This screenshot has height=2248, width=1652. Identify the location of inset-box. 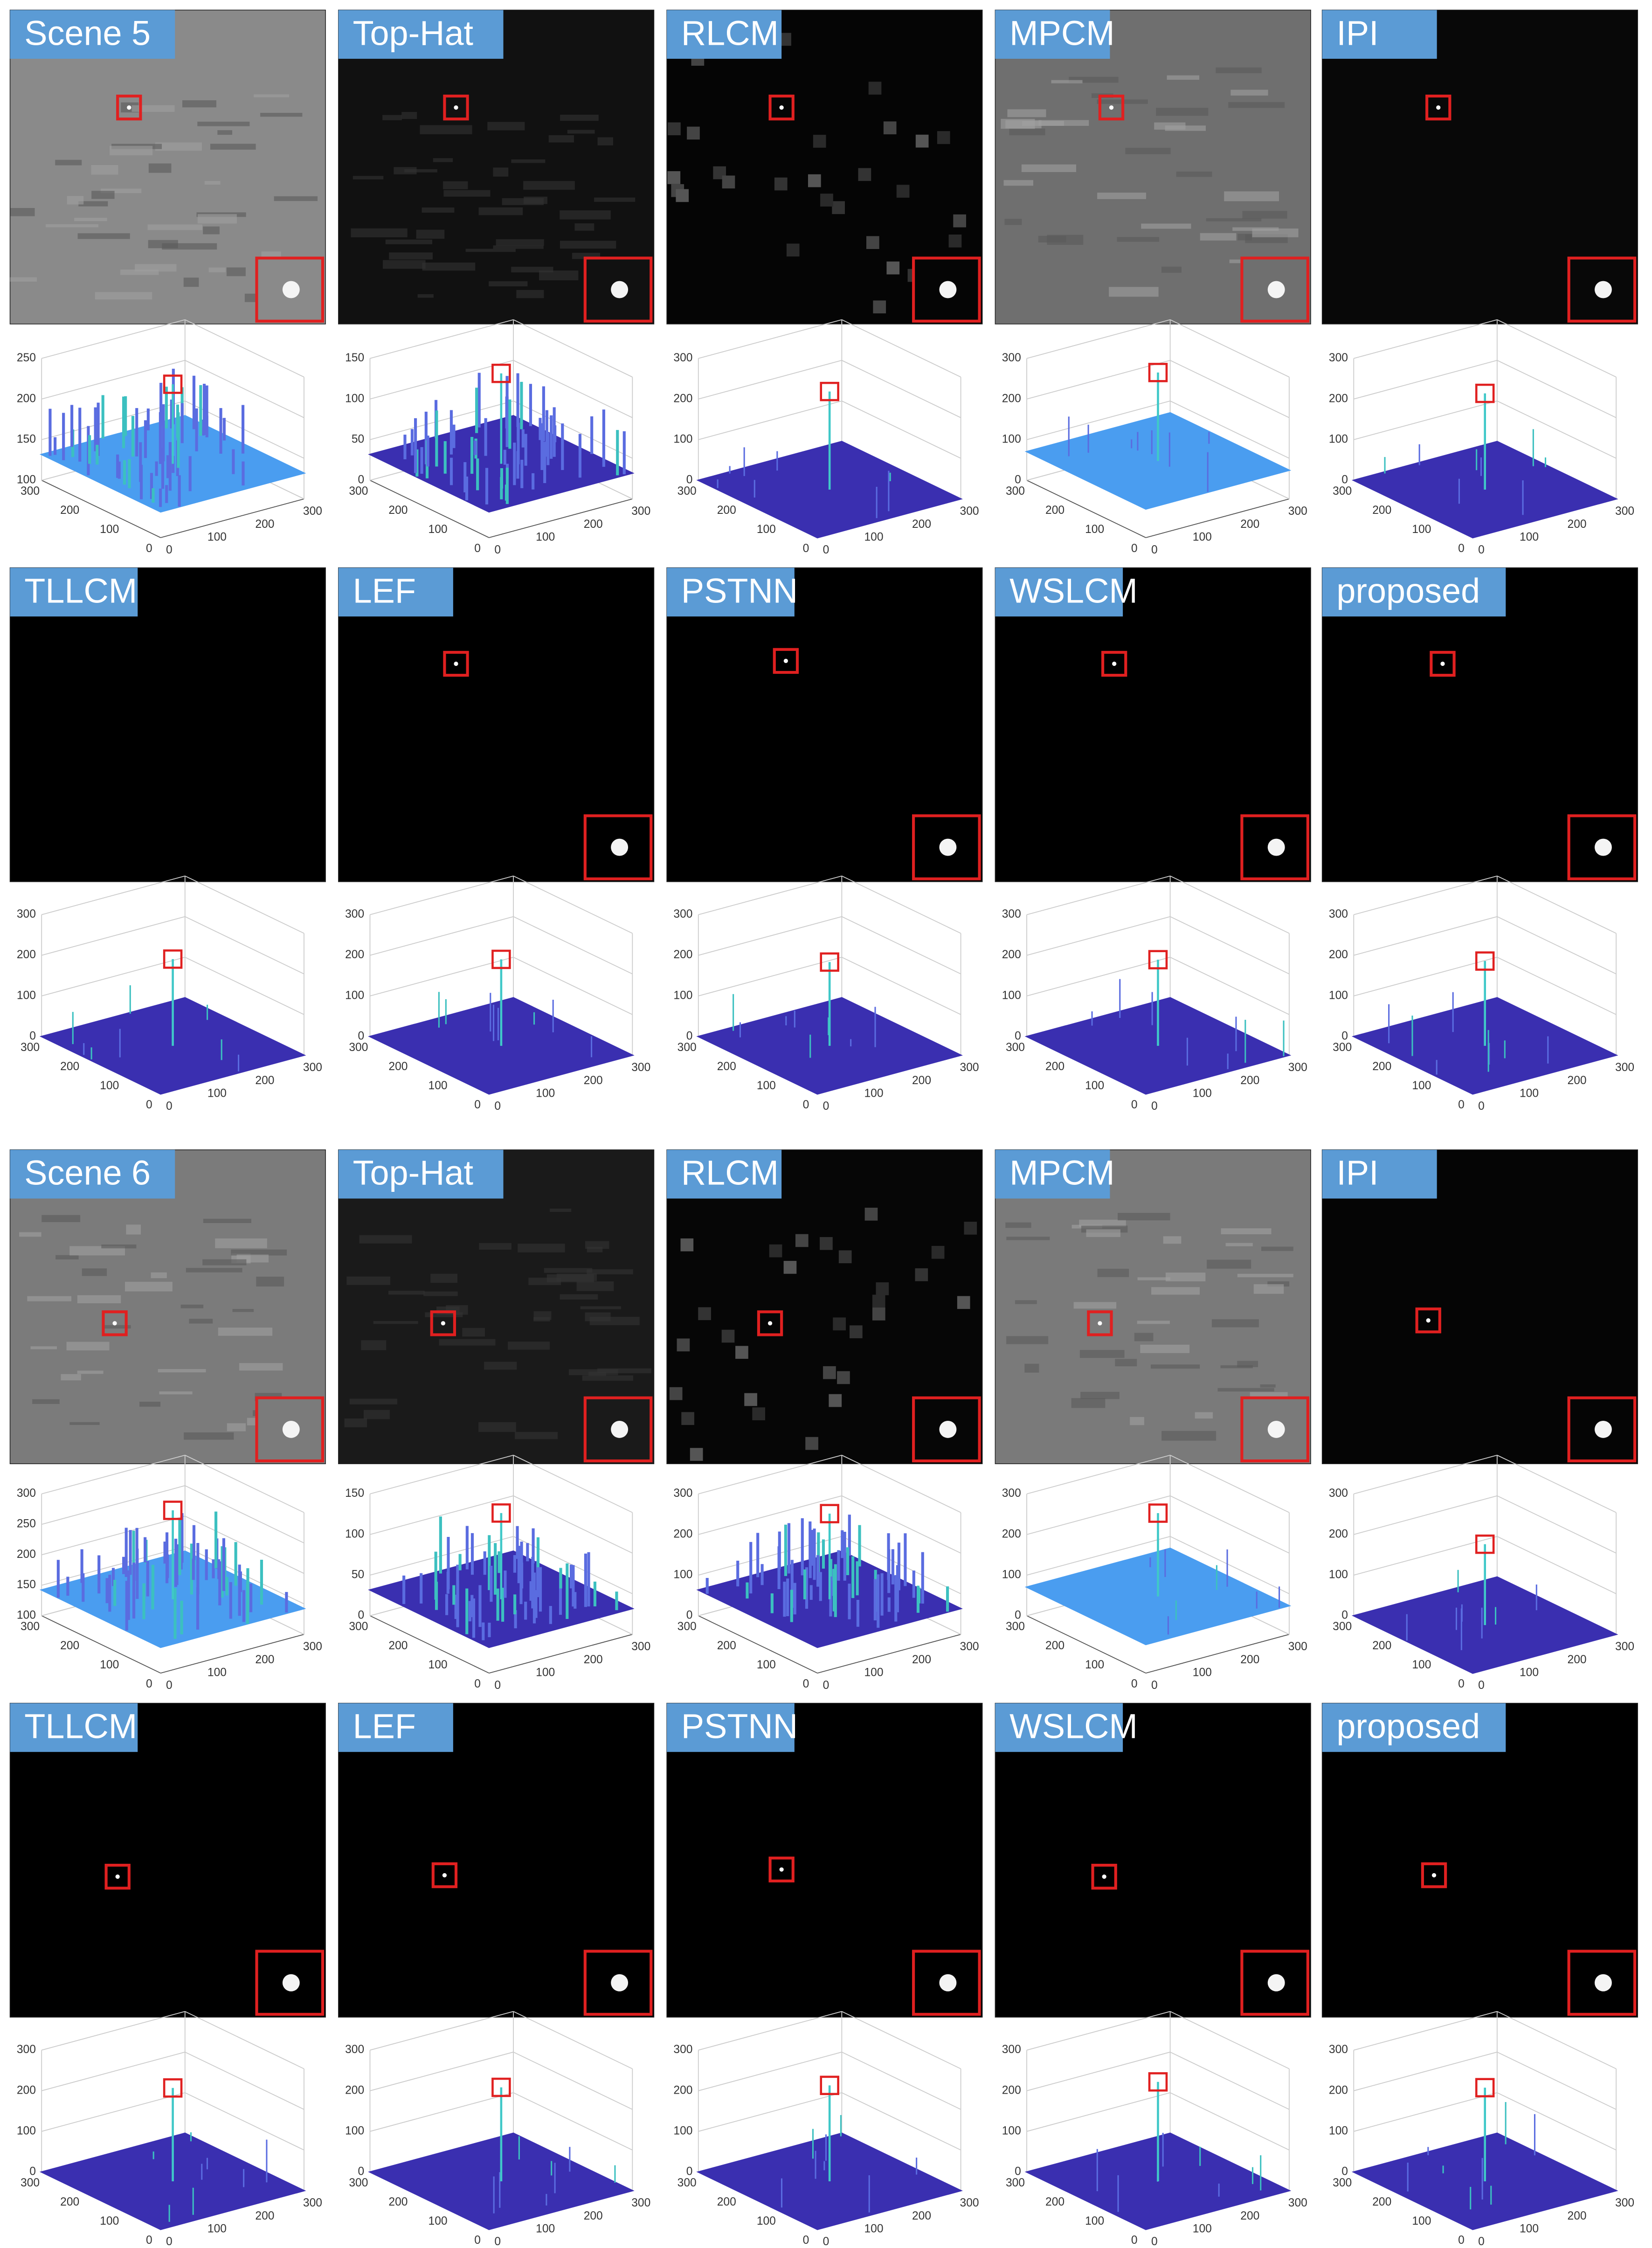
(946, 1429).